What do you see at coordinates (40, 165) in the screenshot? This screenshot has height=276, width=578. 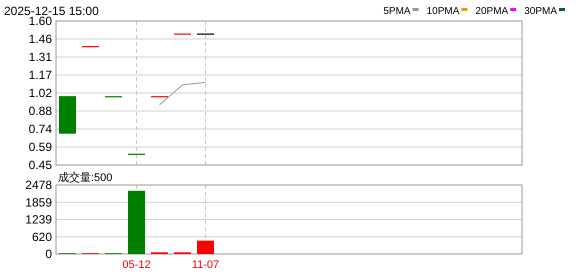 I see `y-tick-label: 0.45` at bounding box center [40, 165].